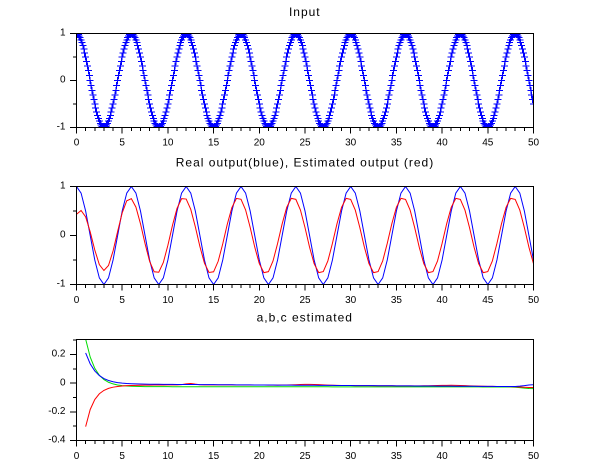 Image resolution: width=610 pixels, height=465 pixels. I want to click on svg-text: -0.2, so click(57, 411).